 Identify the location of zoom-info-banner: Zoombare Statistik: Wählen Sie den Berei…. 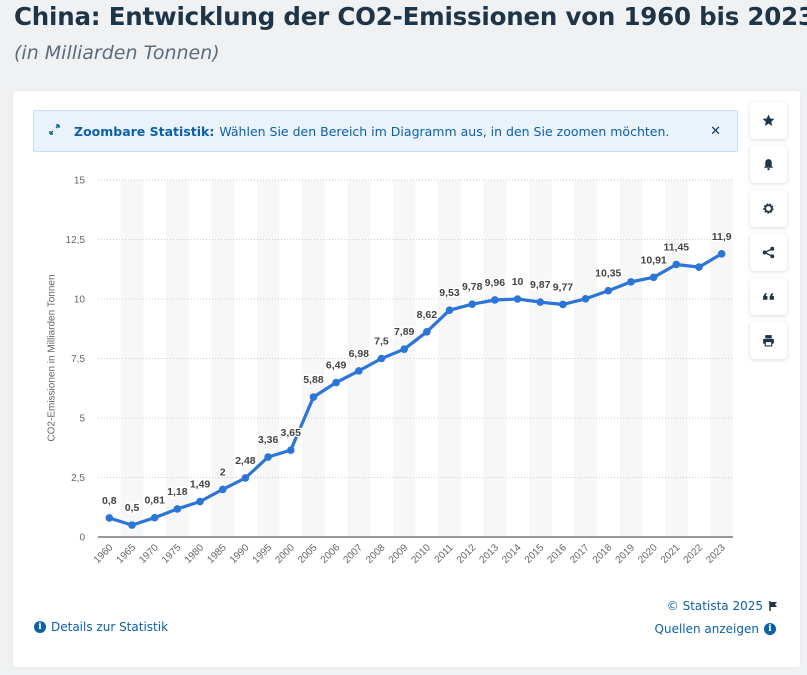
(385, 131).